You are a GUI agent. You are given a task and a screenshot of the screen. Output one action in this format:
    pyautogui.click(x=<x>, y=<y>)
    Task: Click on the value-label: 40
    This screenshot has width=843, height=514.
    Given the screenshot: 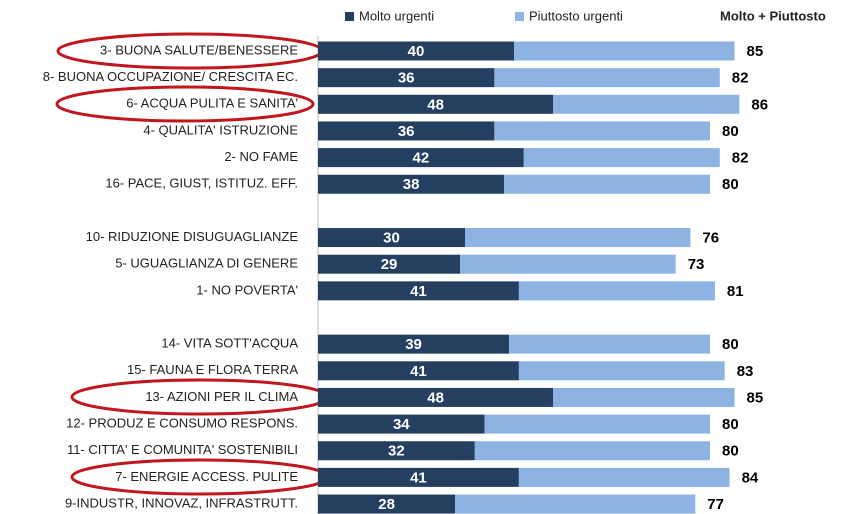 What is the action you would take?
    pyautogui.click(x=416, y=51)
    